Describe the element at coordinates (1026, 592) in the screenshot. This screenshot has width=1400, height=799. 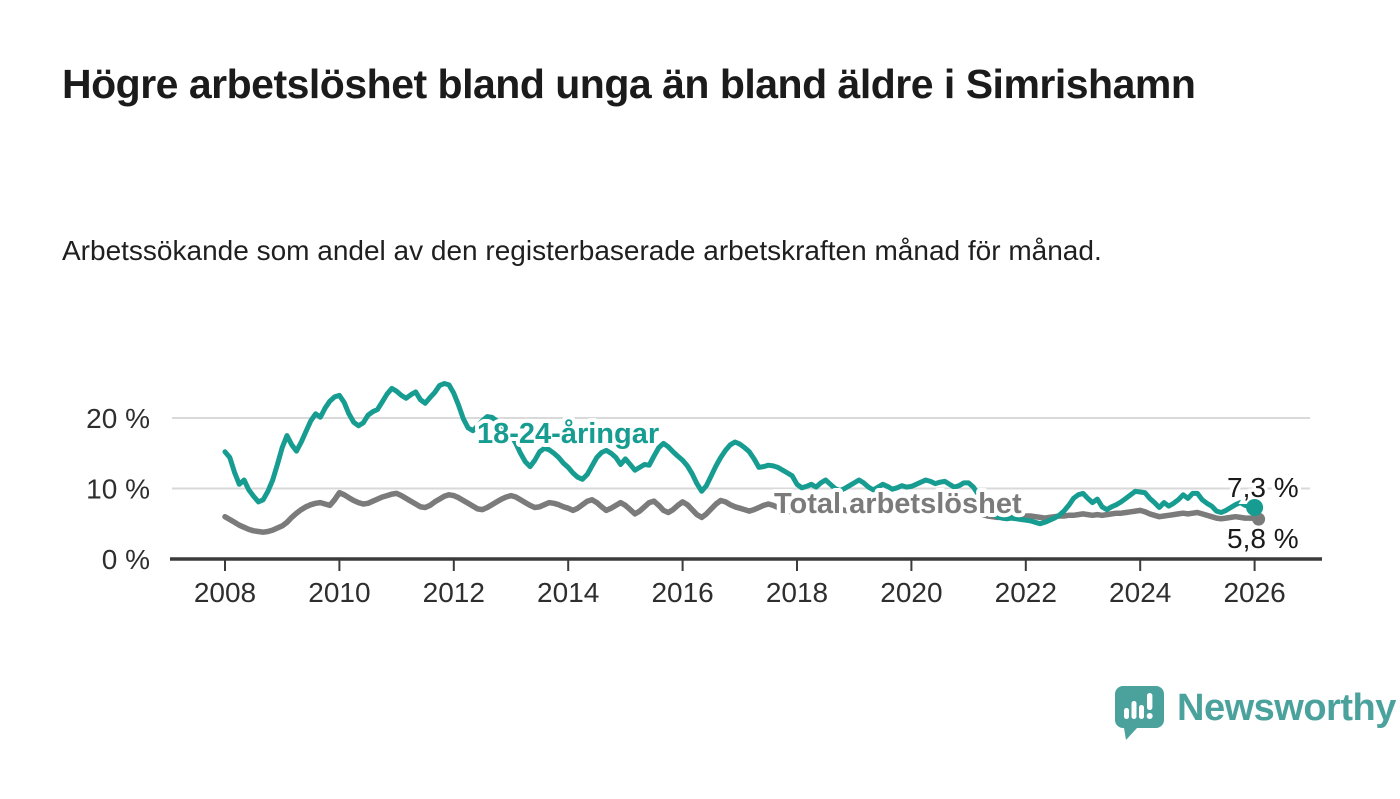
I see `x-tick-label: 2022` at that location.